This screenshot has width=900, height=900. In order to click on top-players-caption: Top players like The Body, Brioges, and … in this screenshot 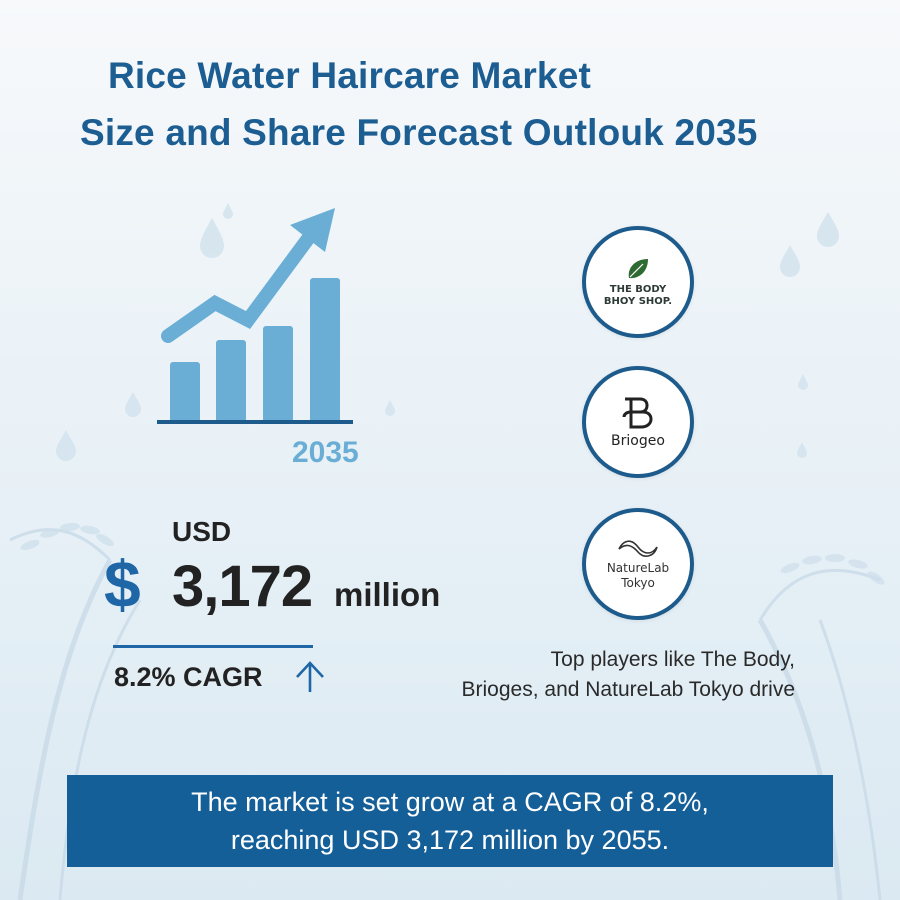, I will do `click(597, 675)`.